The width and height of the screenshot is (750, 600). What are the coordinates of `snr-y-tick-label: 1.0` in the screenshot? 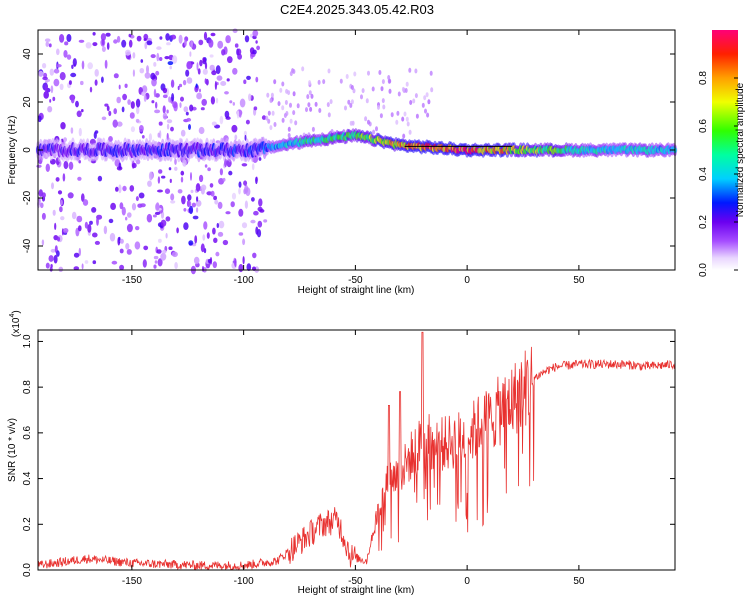 It's located at (27, 341).